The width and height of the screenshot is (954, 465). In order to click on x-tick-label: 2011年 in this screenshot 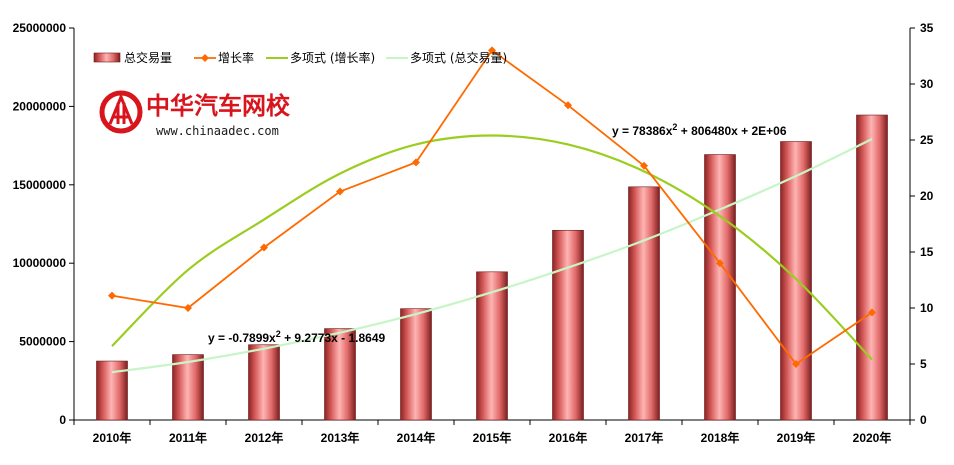, I will do `click(188, 437)`.